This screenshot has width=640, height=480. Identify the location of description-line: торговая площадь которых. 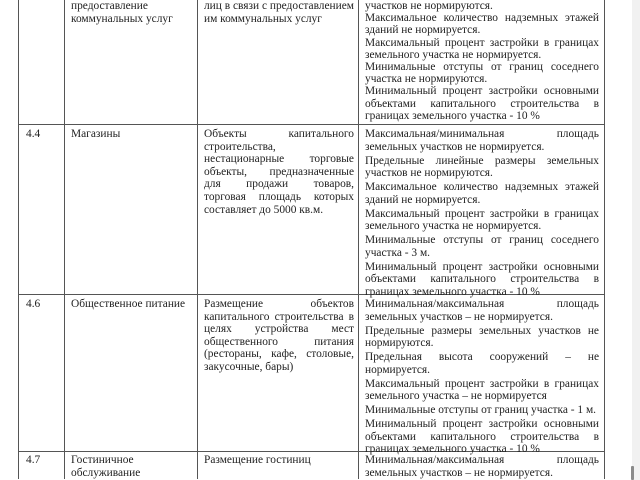
(279, 196).